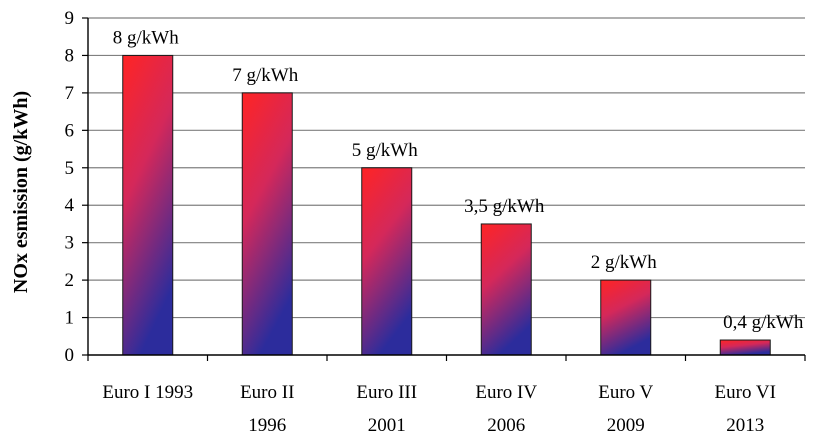 This screenshot has height=436, width=813. What do you see at coordinates (386, 392) in the screenshot?
I see `x-category-label: Euro III` at bounding box center [386, 392].